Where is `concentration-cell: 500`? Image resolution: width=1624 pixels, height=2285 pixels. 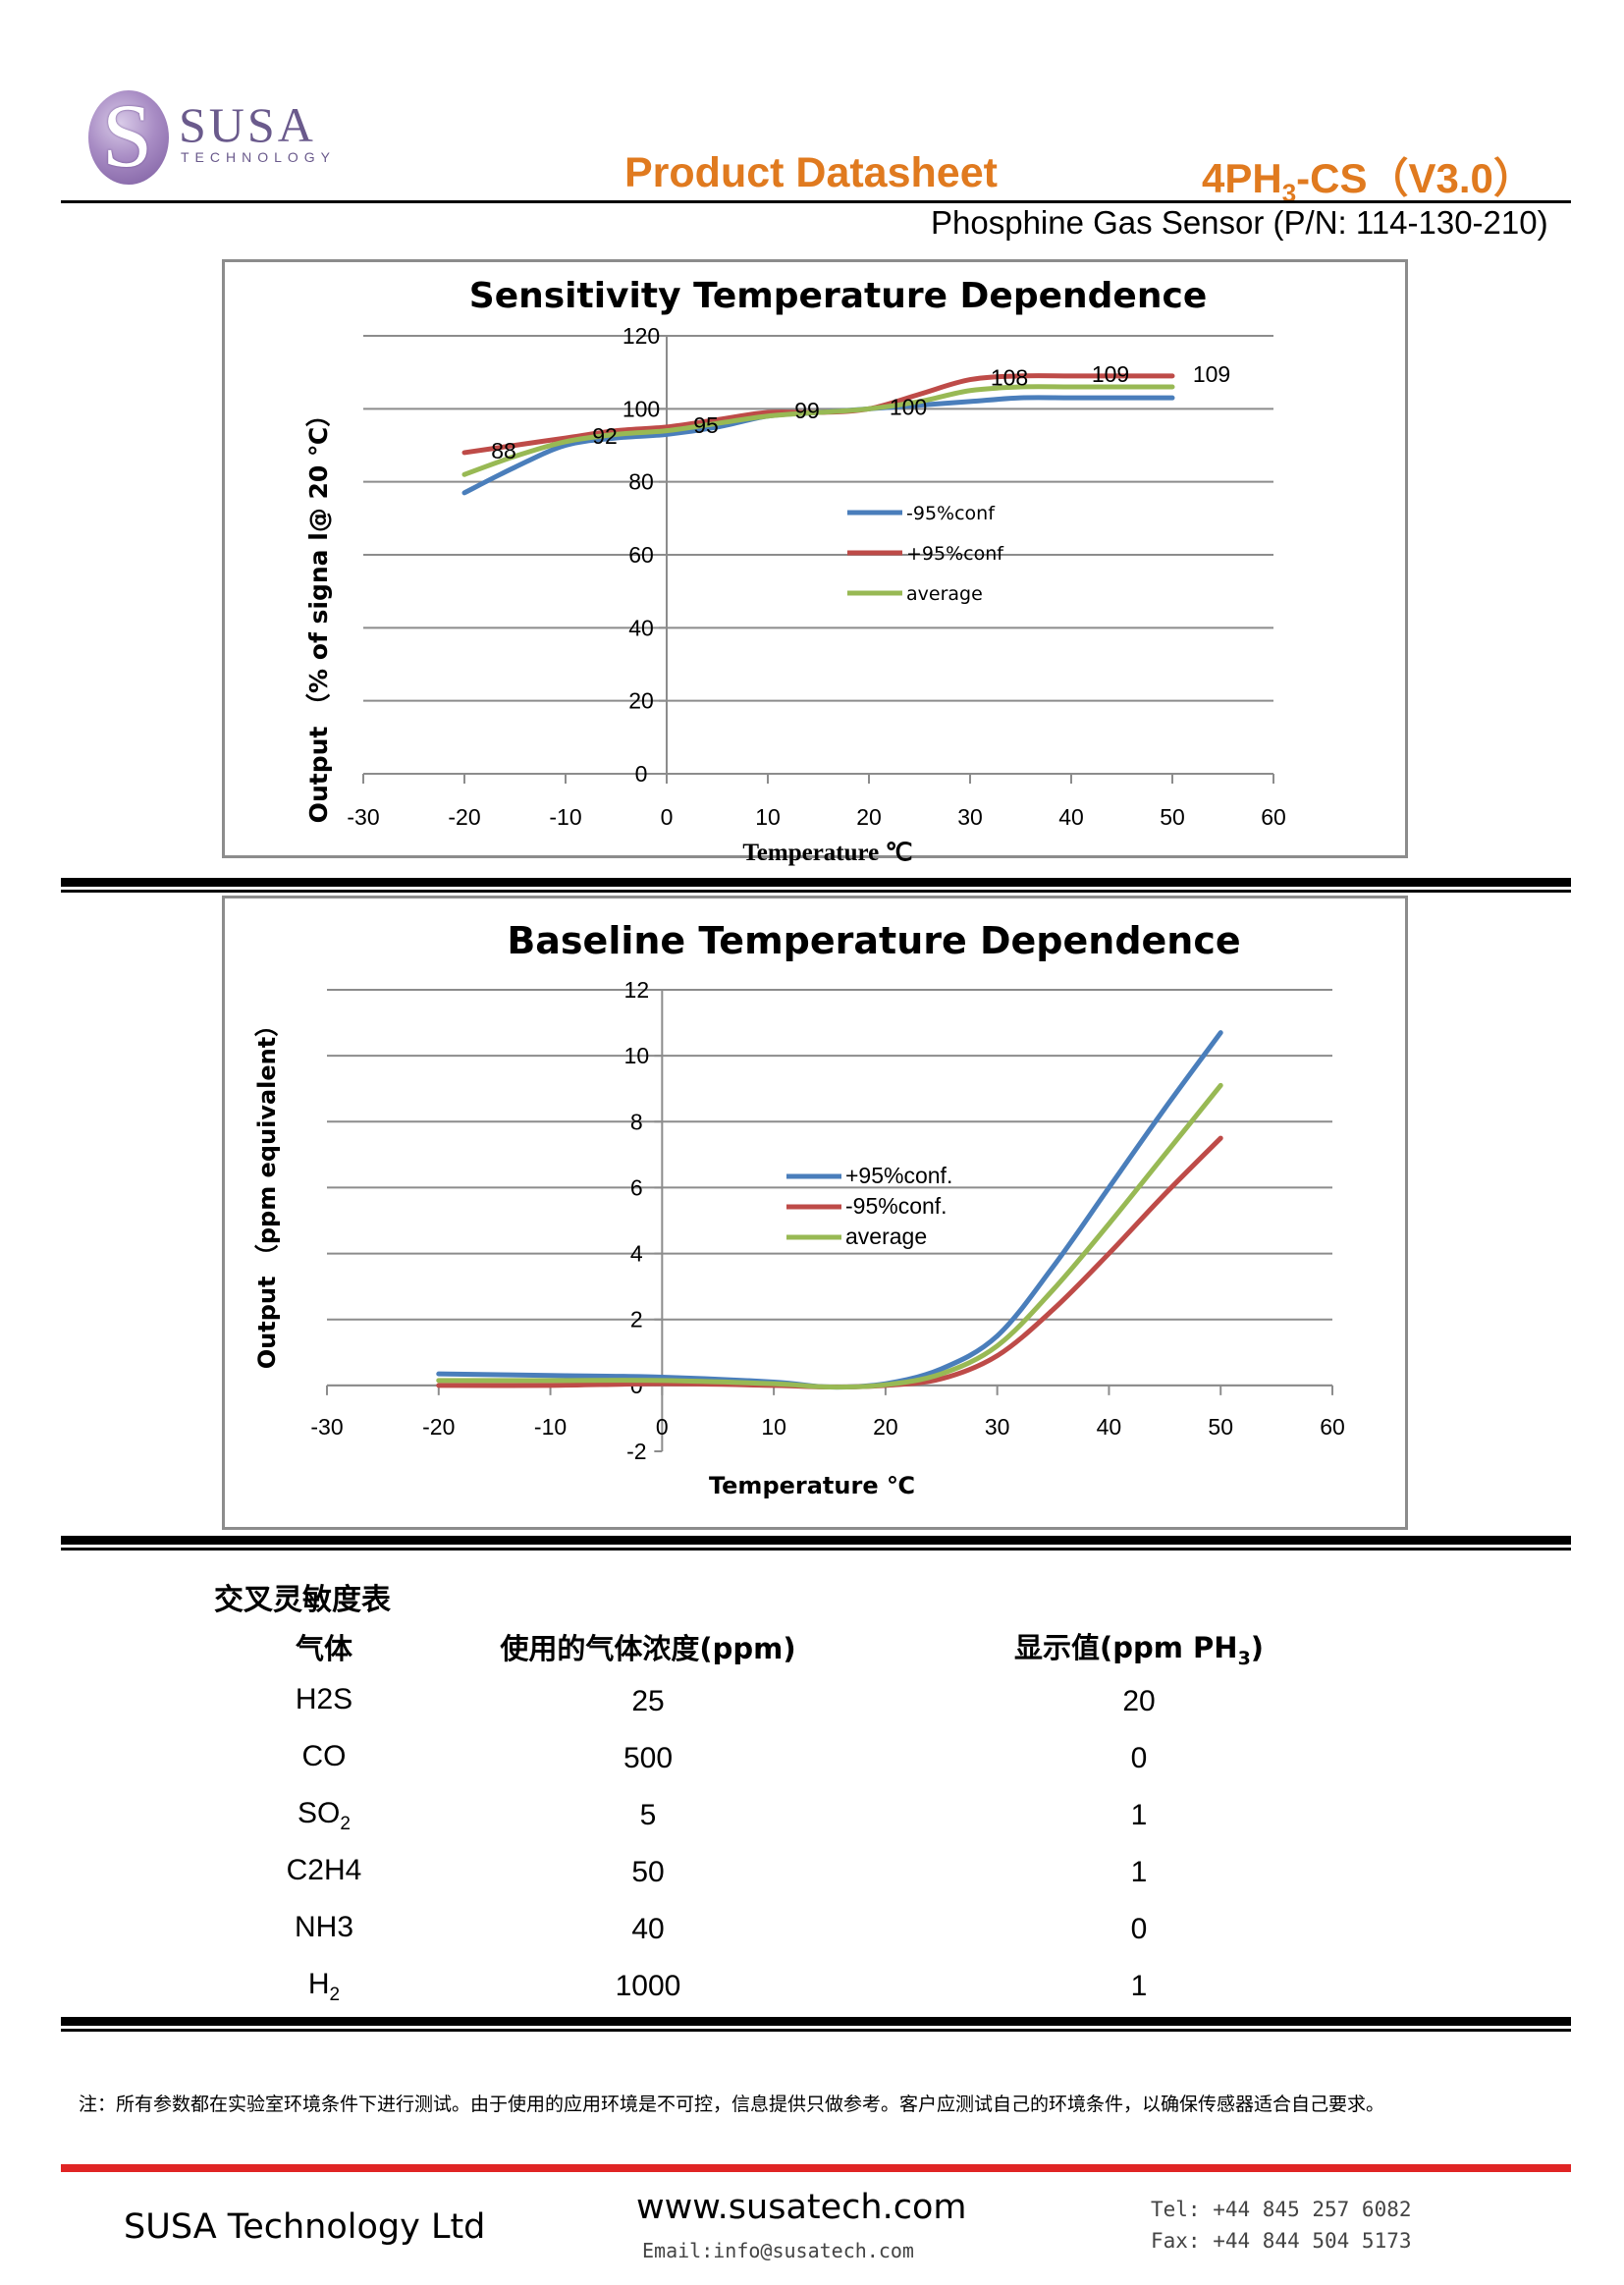 concentration-cell: 500 is located at coordinates (648, 1758).